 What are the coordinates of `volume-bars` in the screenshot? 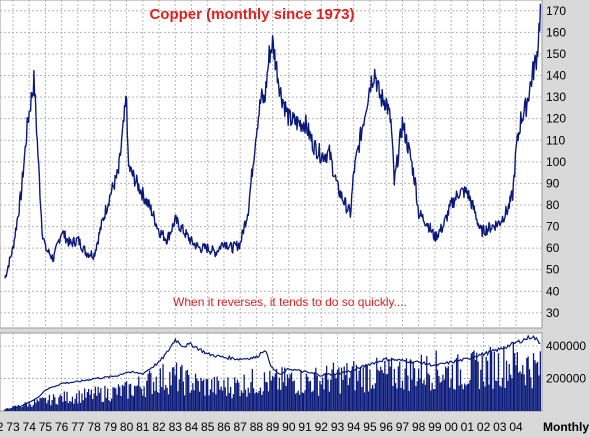 It's located at (272, 376).